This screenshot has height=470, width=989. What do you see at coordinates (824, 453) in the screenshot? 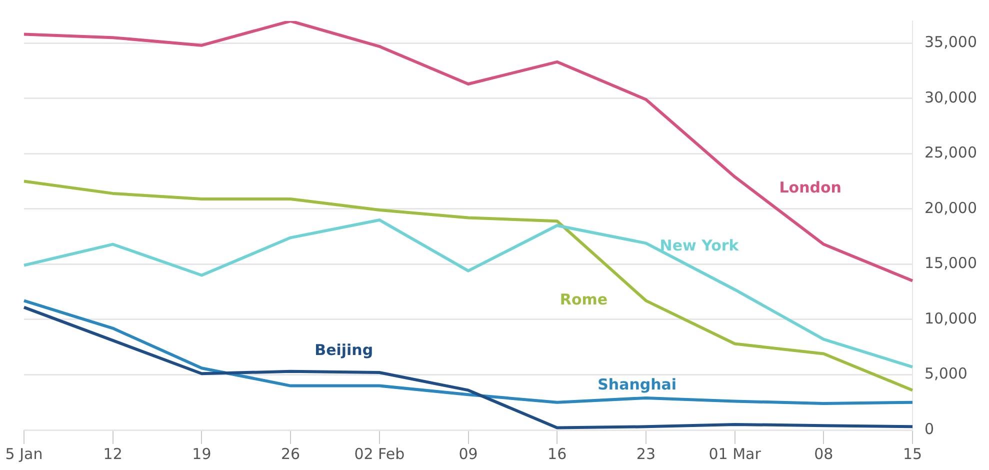
I see `x-tick-label: 08` at bounding box center [824, 453].